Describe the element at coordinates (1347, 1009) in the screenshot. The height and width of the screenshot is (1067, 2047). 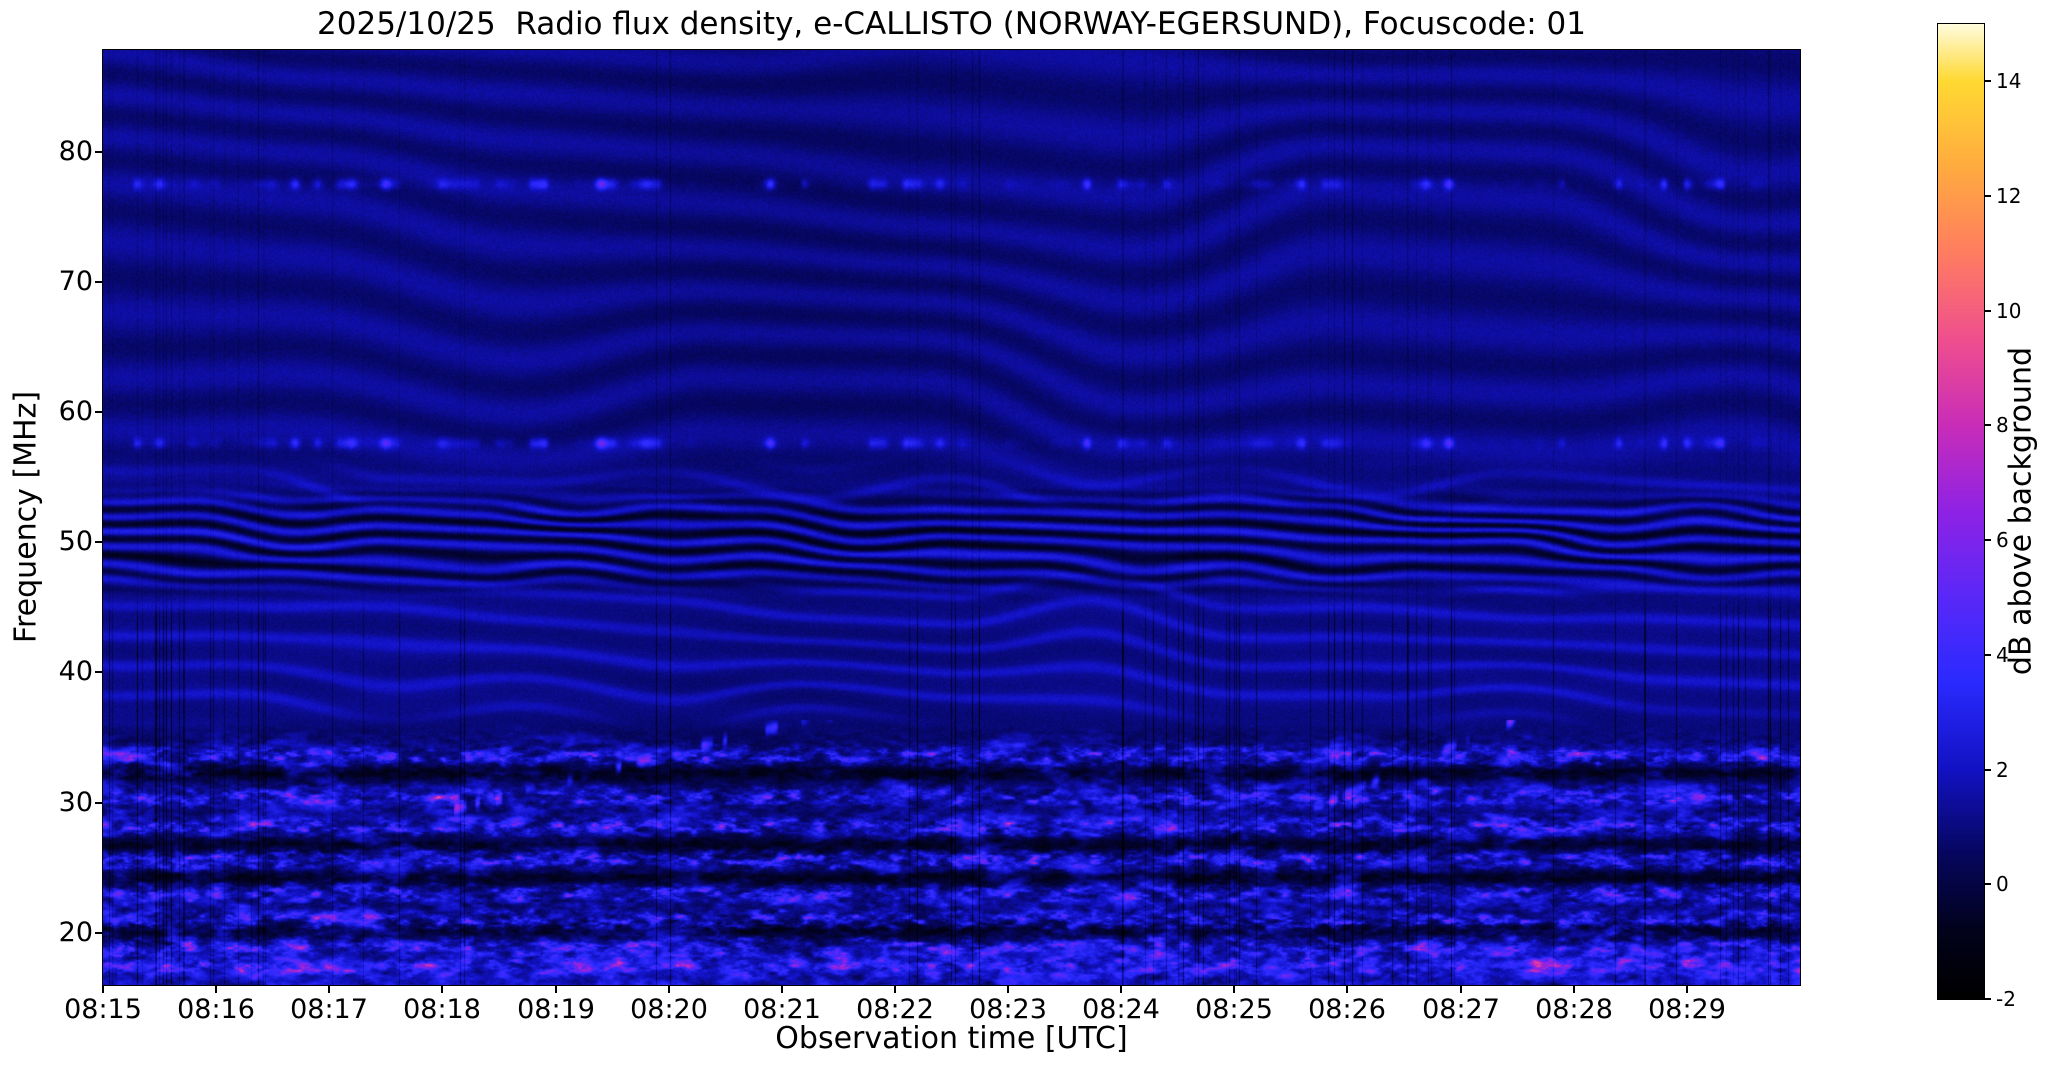
I see `x-tick-label: 08:26` at that location.